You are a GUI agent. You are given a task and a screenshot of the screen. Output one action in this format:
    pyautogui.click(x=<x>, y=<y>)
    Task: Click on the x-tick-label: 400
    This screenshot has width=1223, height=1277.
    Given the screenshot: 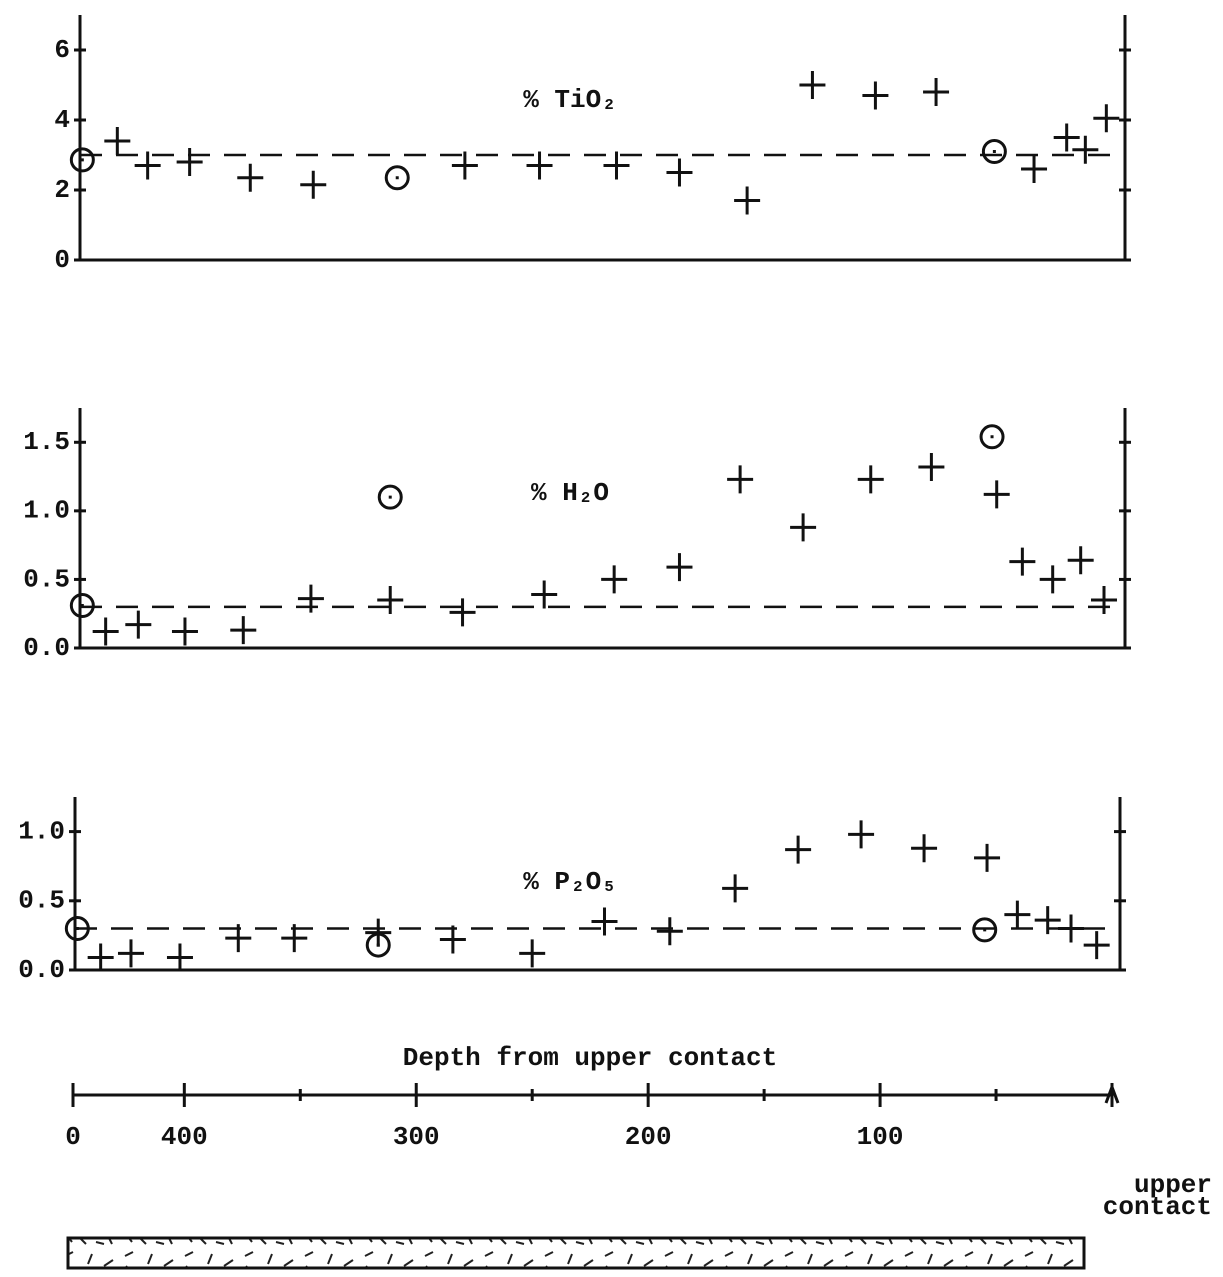 What is the action you would take?
    pyautogui.click(x=184, y=1137)
    